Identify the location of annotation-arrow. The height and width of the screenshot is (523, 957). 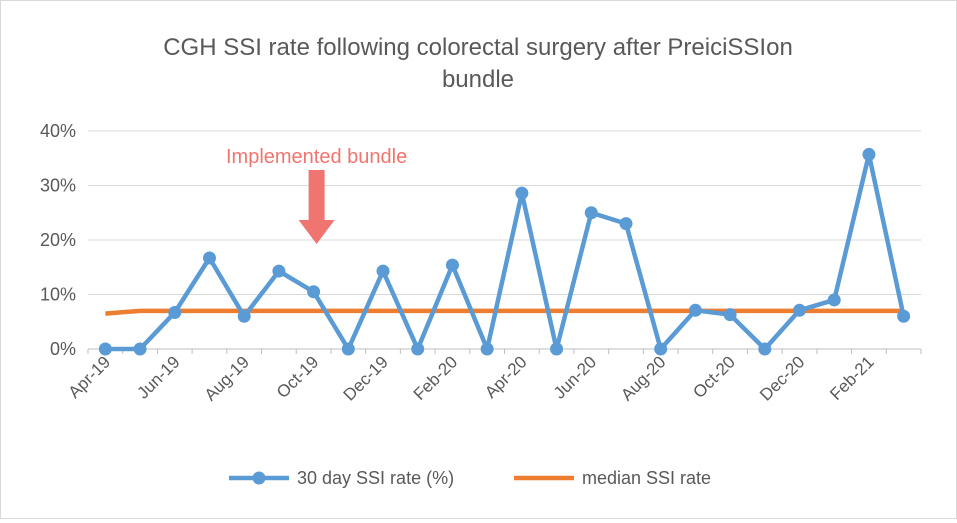
(316, 207).